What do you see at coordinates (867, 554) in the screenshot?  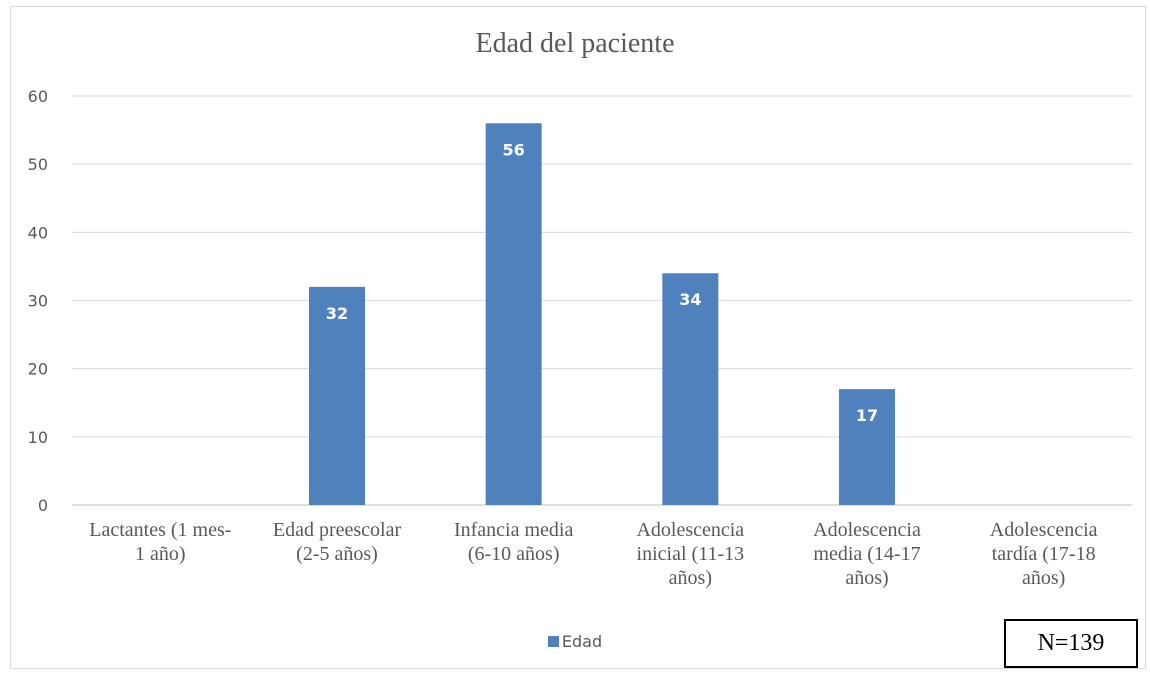 I see `x-tick-label: Adolescencia media (14-17 años)` at bounding box center [867, 554].